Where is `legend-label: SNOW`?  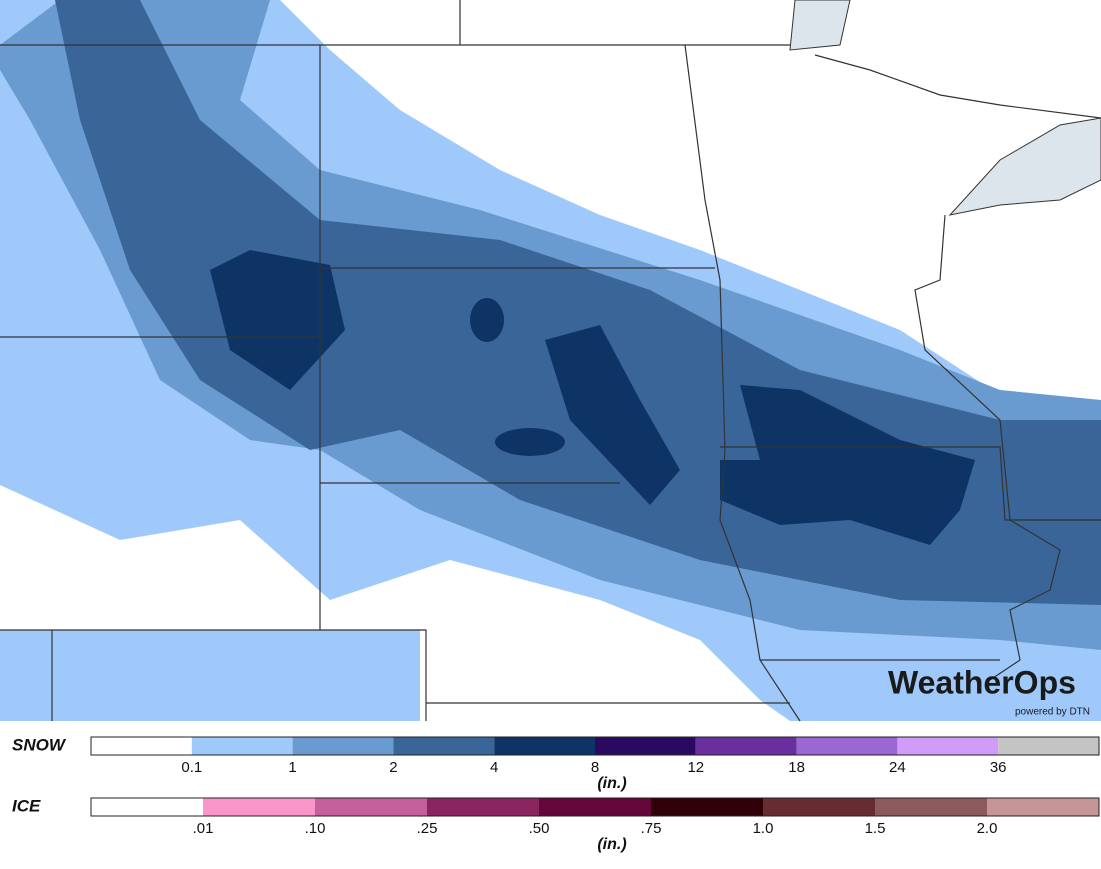 legend-label: SNOW is located at coordinates (39, 744).